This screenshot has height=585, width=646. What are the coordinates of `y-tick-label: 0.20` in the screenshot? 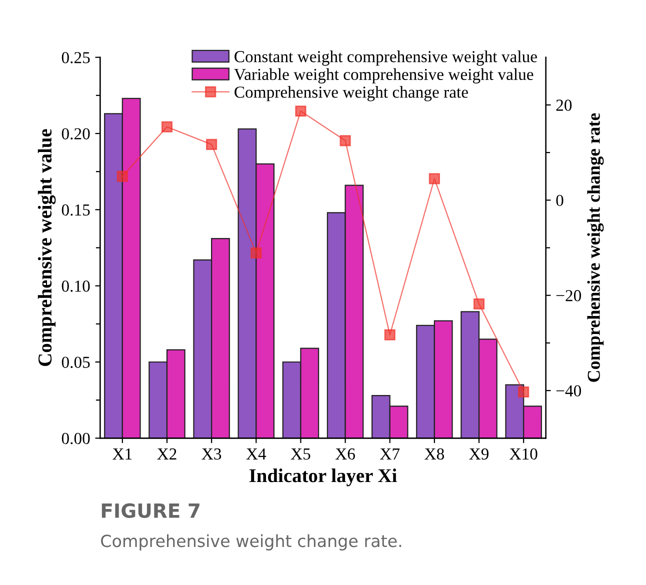 It's located at (76, 134).